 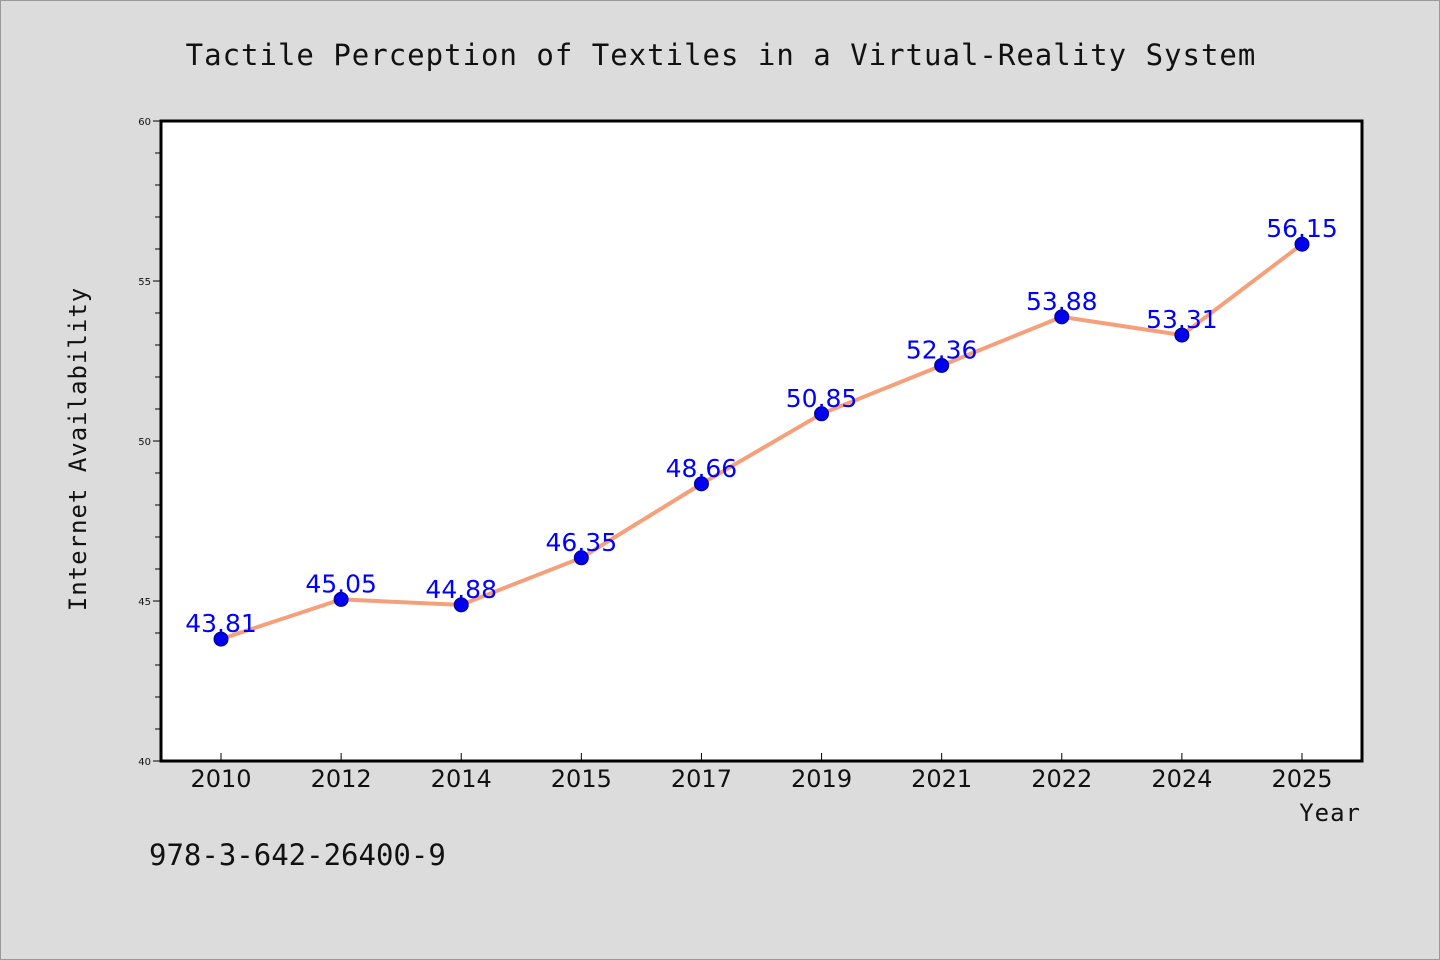 I want to click on x-axis: 2010 2012 2014 2015 2017 2019 2021 2022 2024 2025, so click(x=761, y=773).